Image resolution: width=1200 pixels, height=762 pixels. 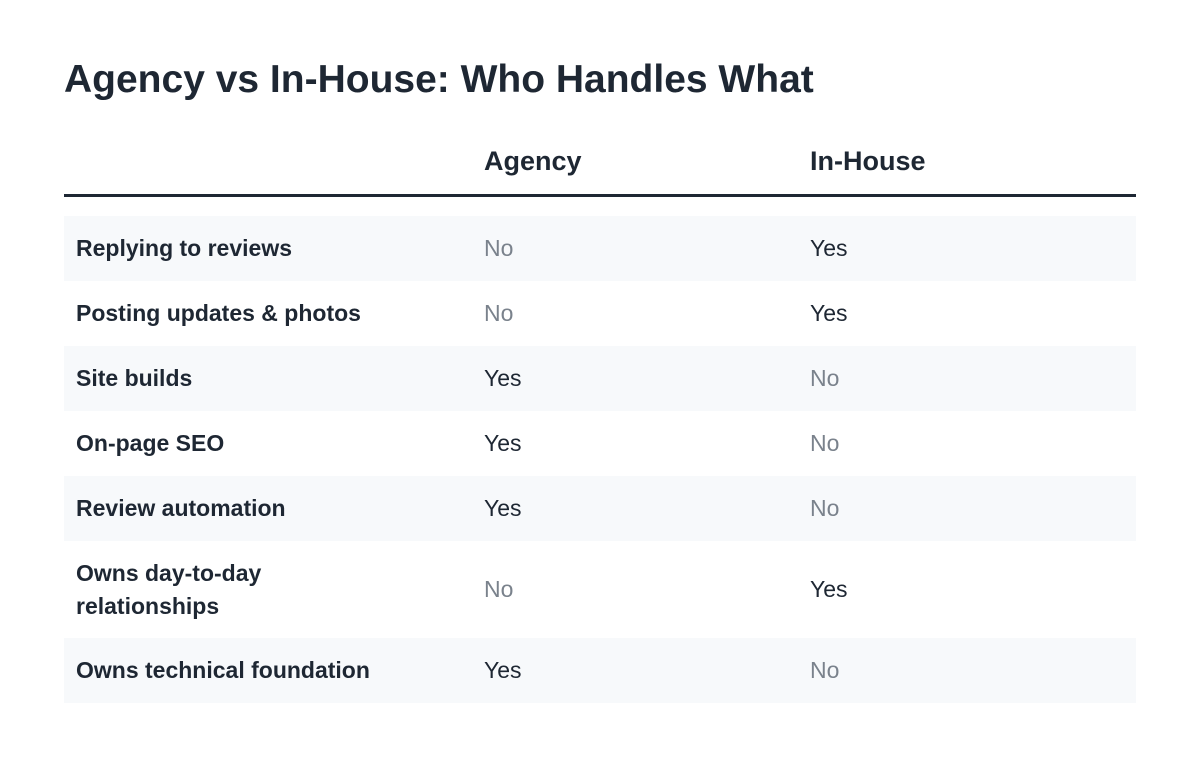 I want to click on page-title: Agency vs In-House: Who Handles What, so click(x=439, y=79).